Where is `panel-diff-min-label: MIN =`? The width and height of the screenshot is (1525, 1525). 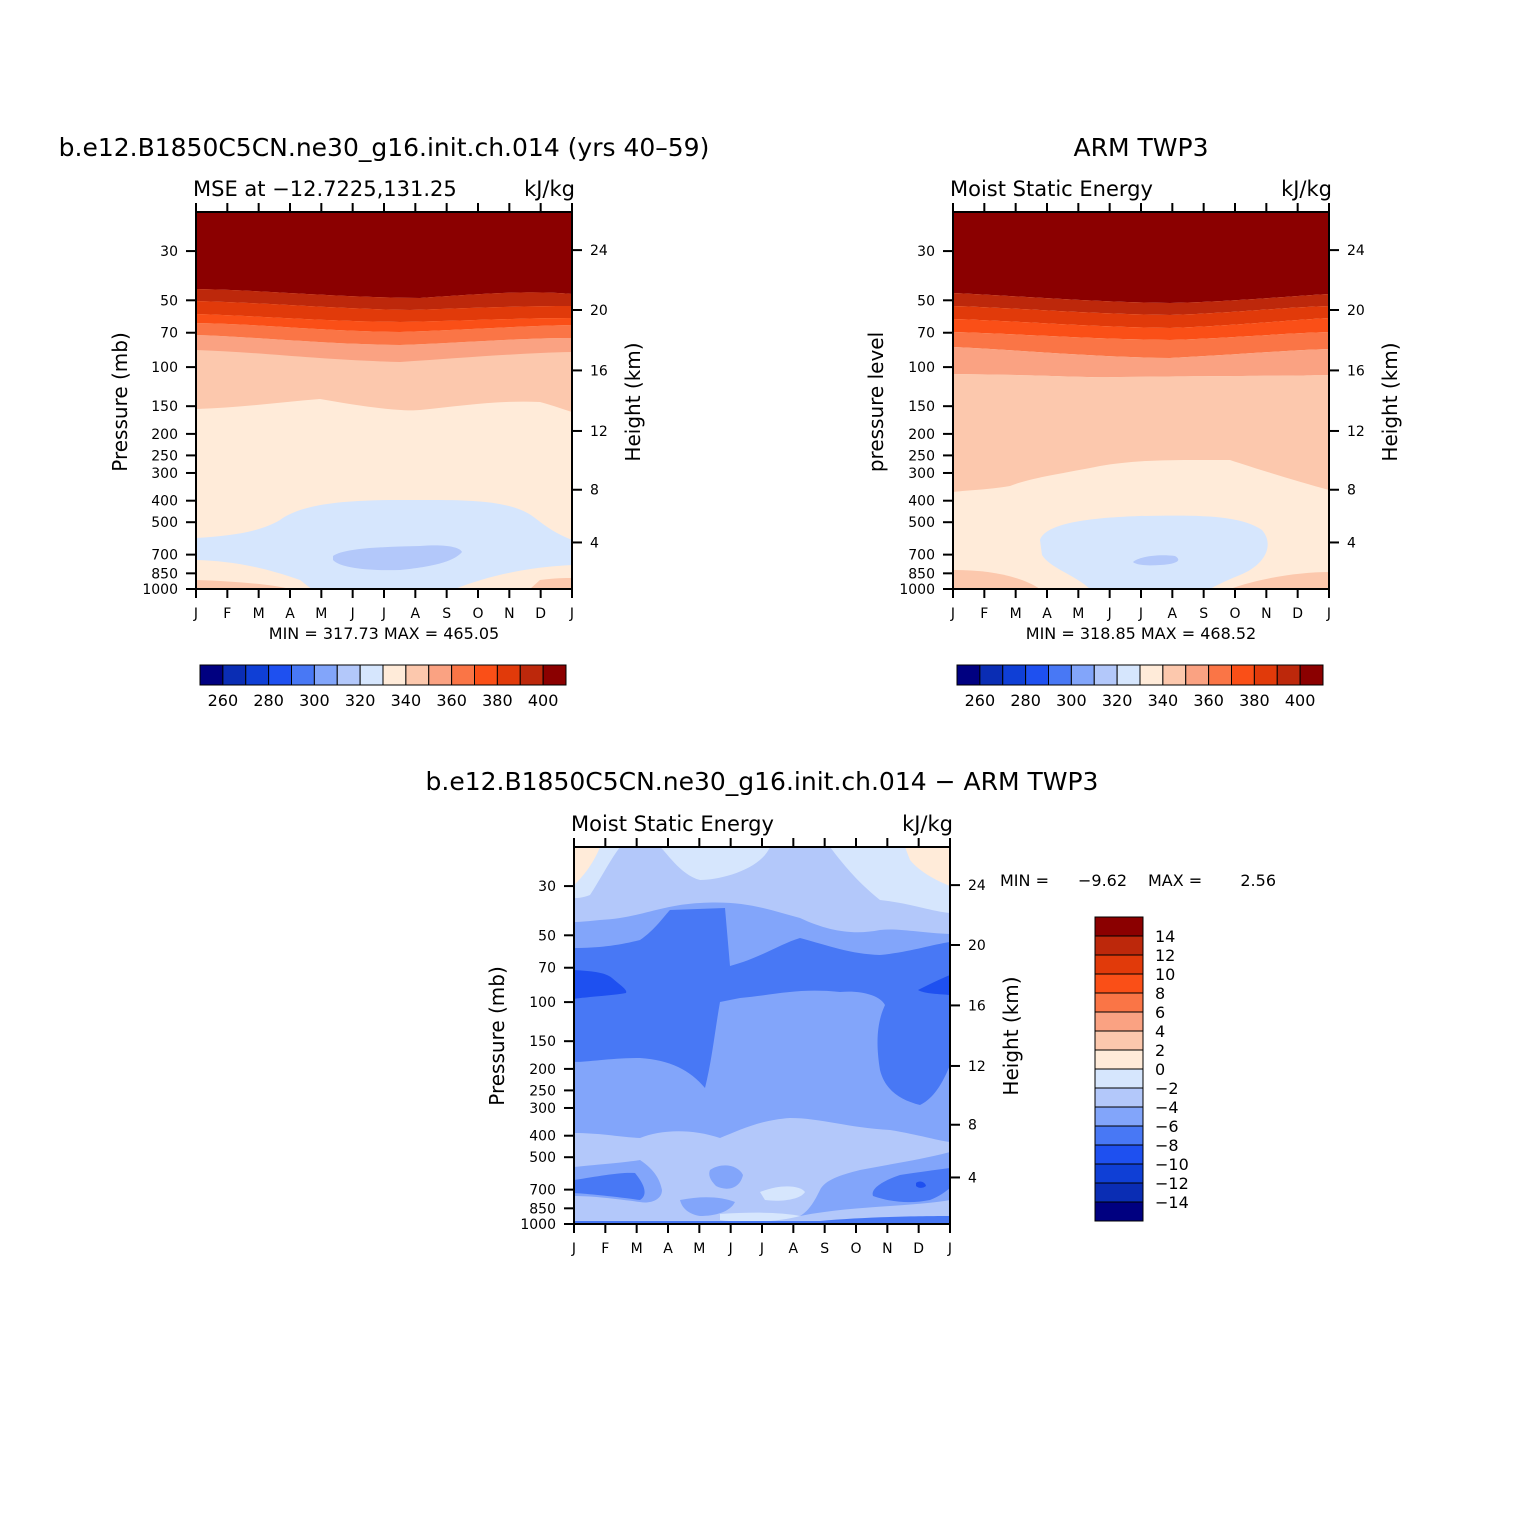
panel-diff-min-label: MIN = is located at coordinates (1024, 880).